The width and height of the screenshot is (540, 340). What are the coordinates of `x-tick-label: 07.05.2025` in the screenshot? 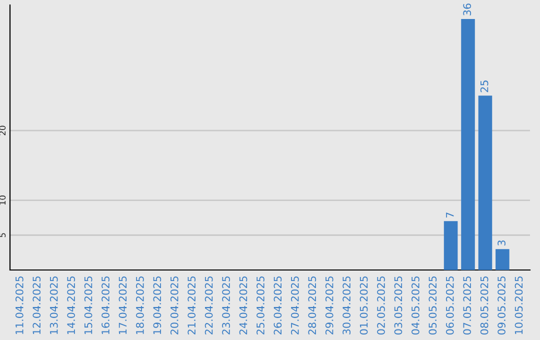 It's located at (467, 305).